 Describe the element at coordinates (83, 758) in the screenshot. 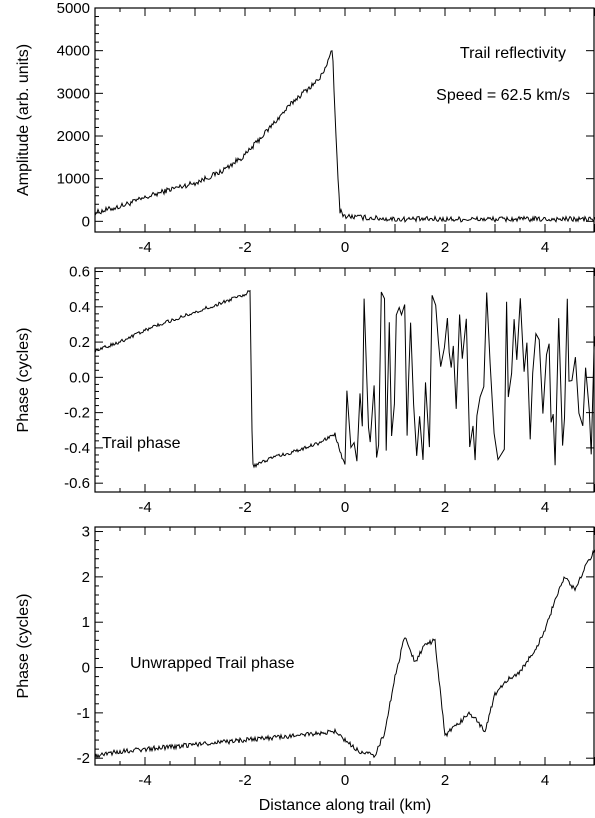

I see `y-tick-label: -2` at that location.